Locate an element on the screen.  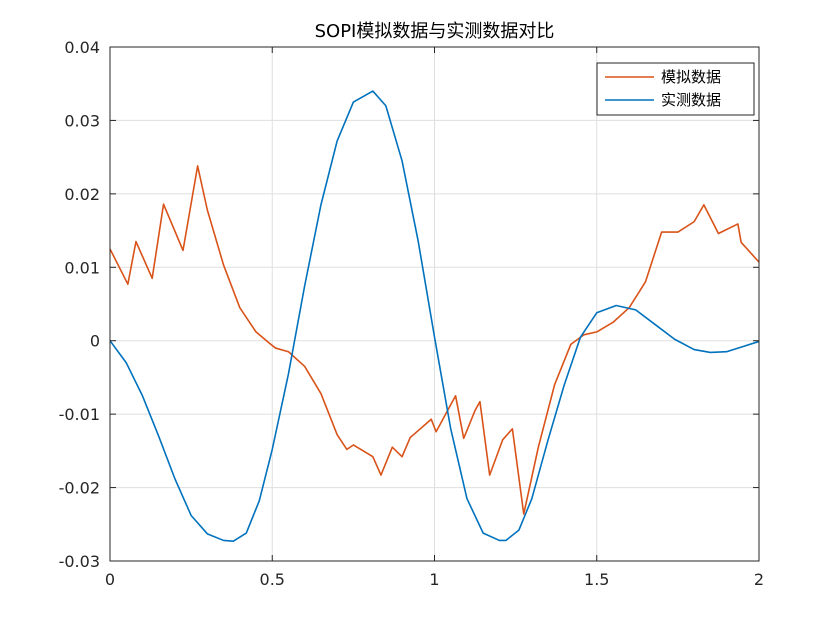
y-tick-label: 0.04 is located at coordinates (82, 47).